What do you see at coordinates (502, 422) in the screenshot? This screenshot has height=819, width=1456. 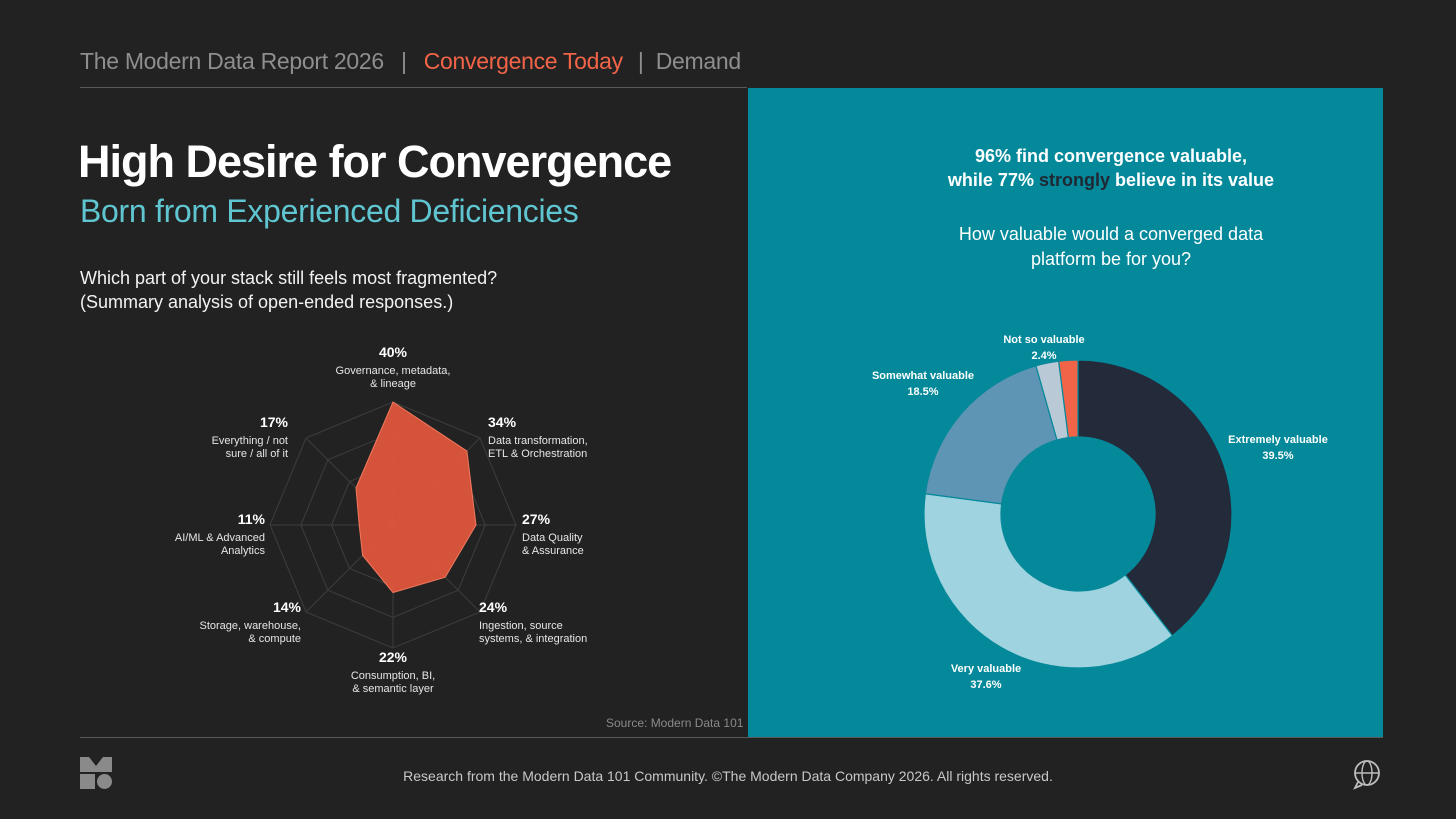 I see `radar-value-label: 34%` at bounding box center [502, 422].